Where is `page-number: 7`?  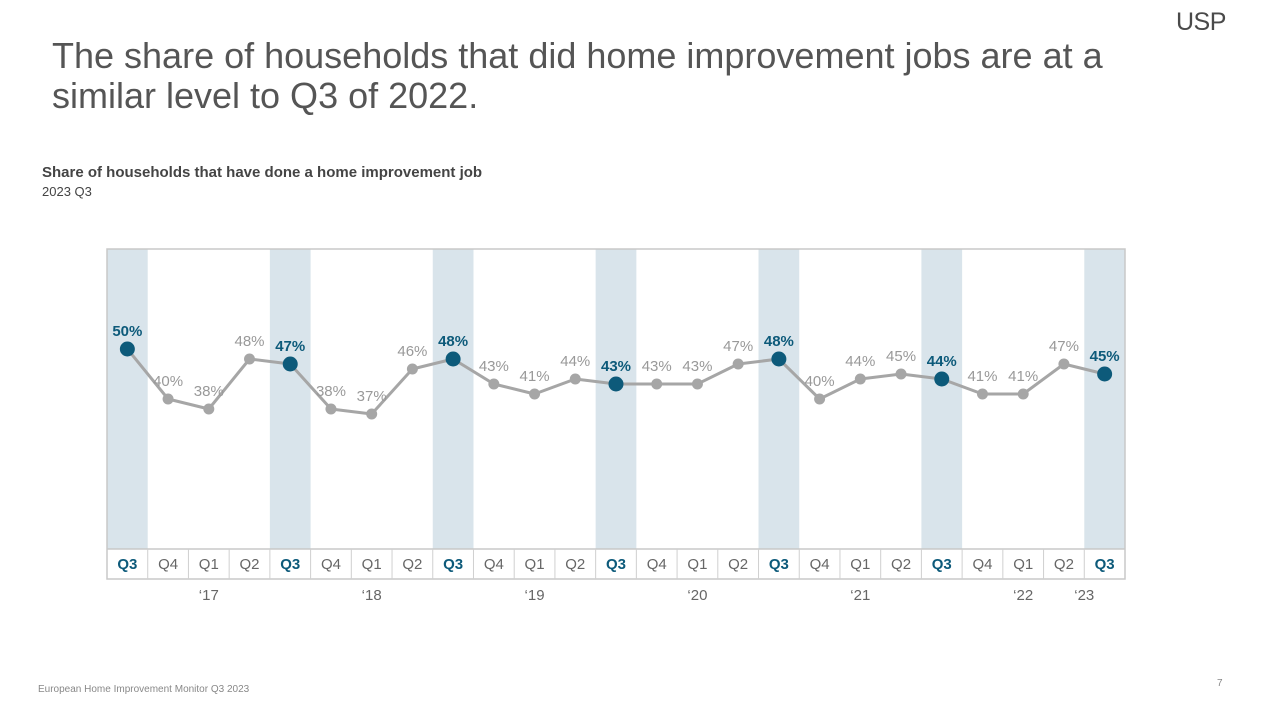
page-number: 7 is located at coordinates (1220, 683).